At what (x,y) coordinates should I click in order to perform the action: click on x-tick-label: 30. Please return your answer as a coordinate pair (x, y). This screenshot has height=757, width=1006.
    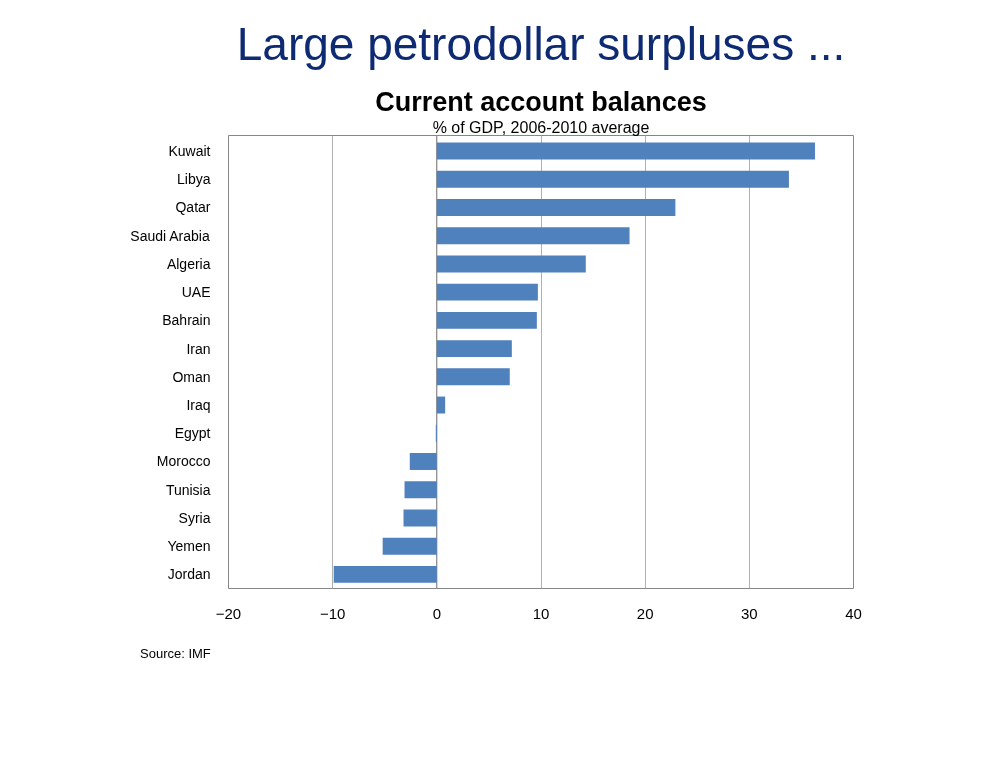
    Looking at the image, I should click on (749, 613).